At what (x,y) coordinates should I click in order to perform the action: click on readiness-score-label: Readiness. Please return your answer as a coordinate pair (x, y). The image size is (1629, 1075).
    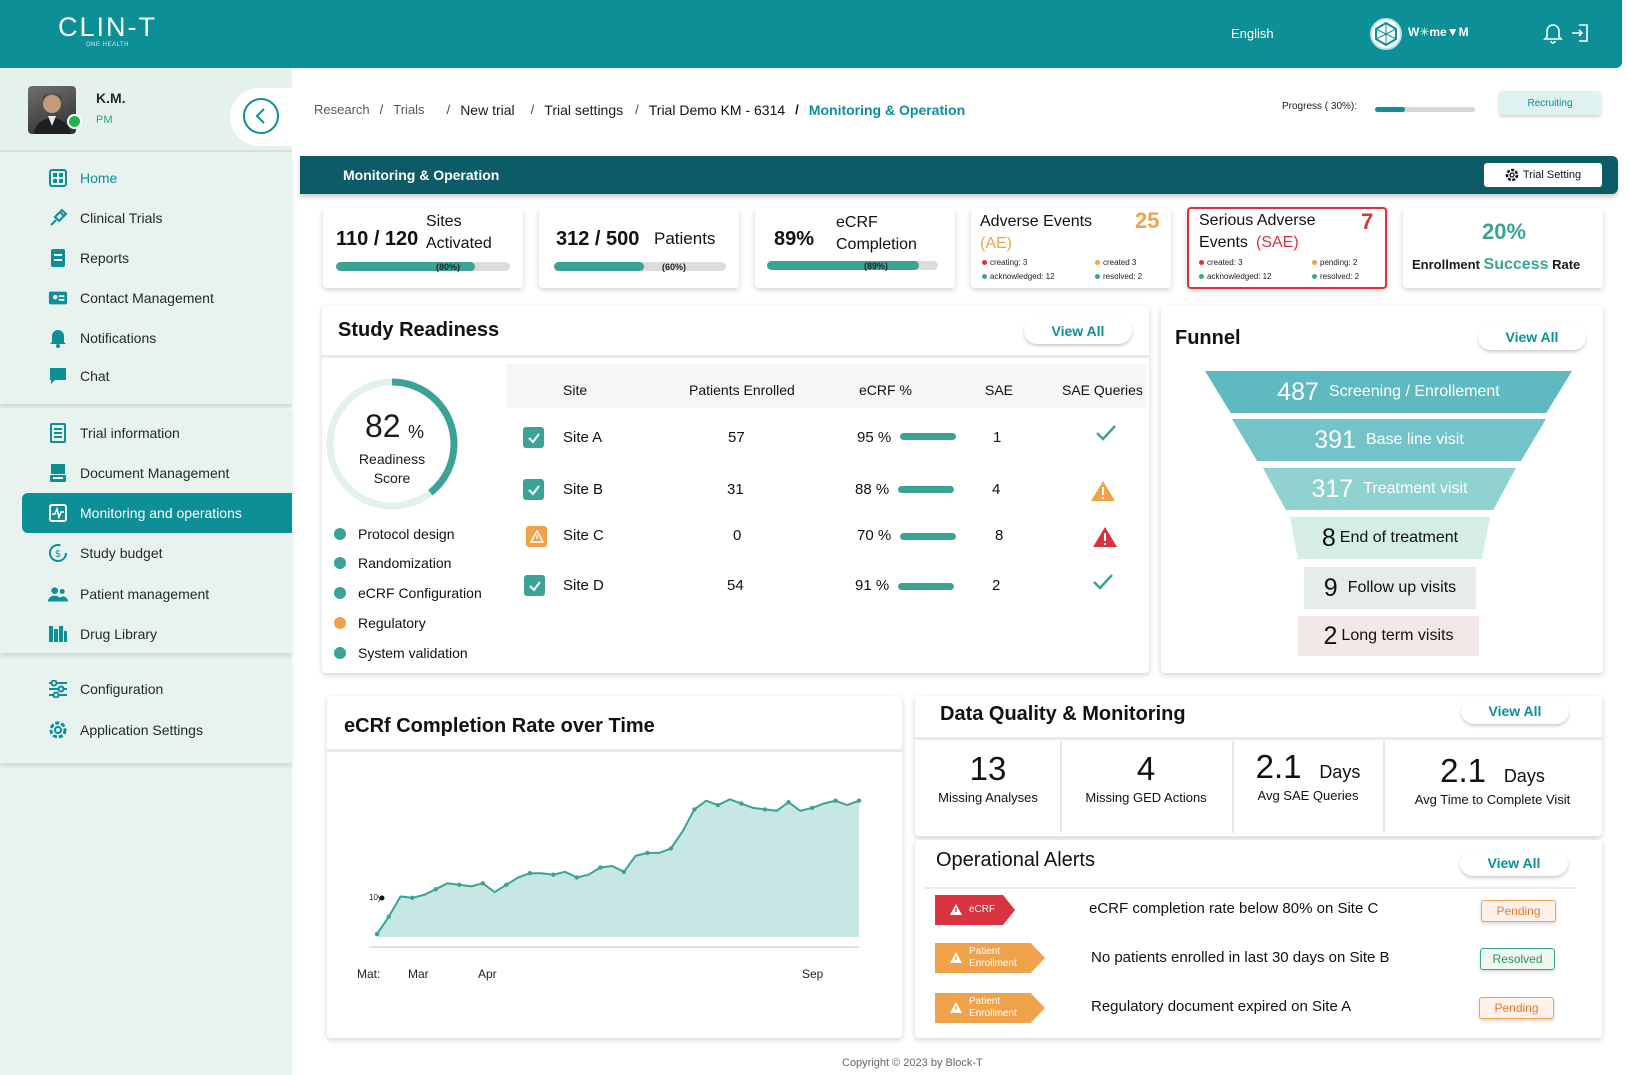
    Looking at the image, I should click on (392, 459).